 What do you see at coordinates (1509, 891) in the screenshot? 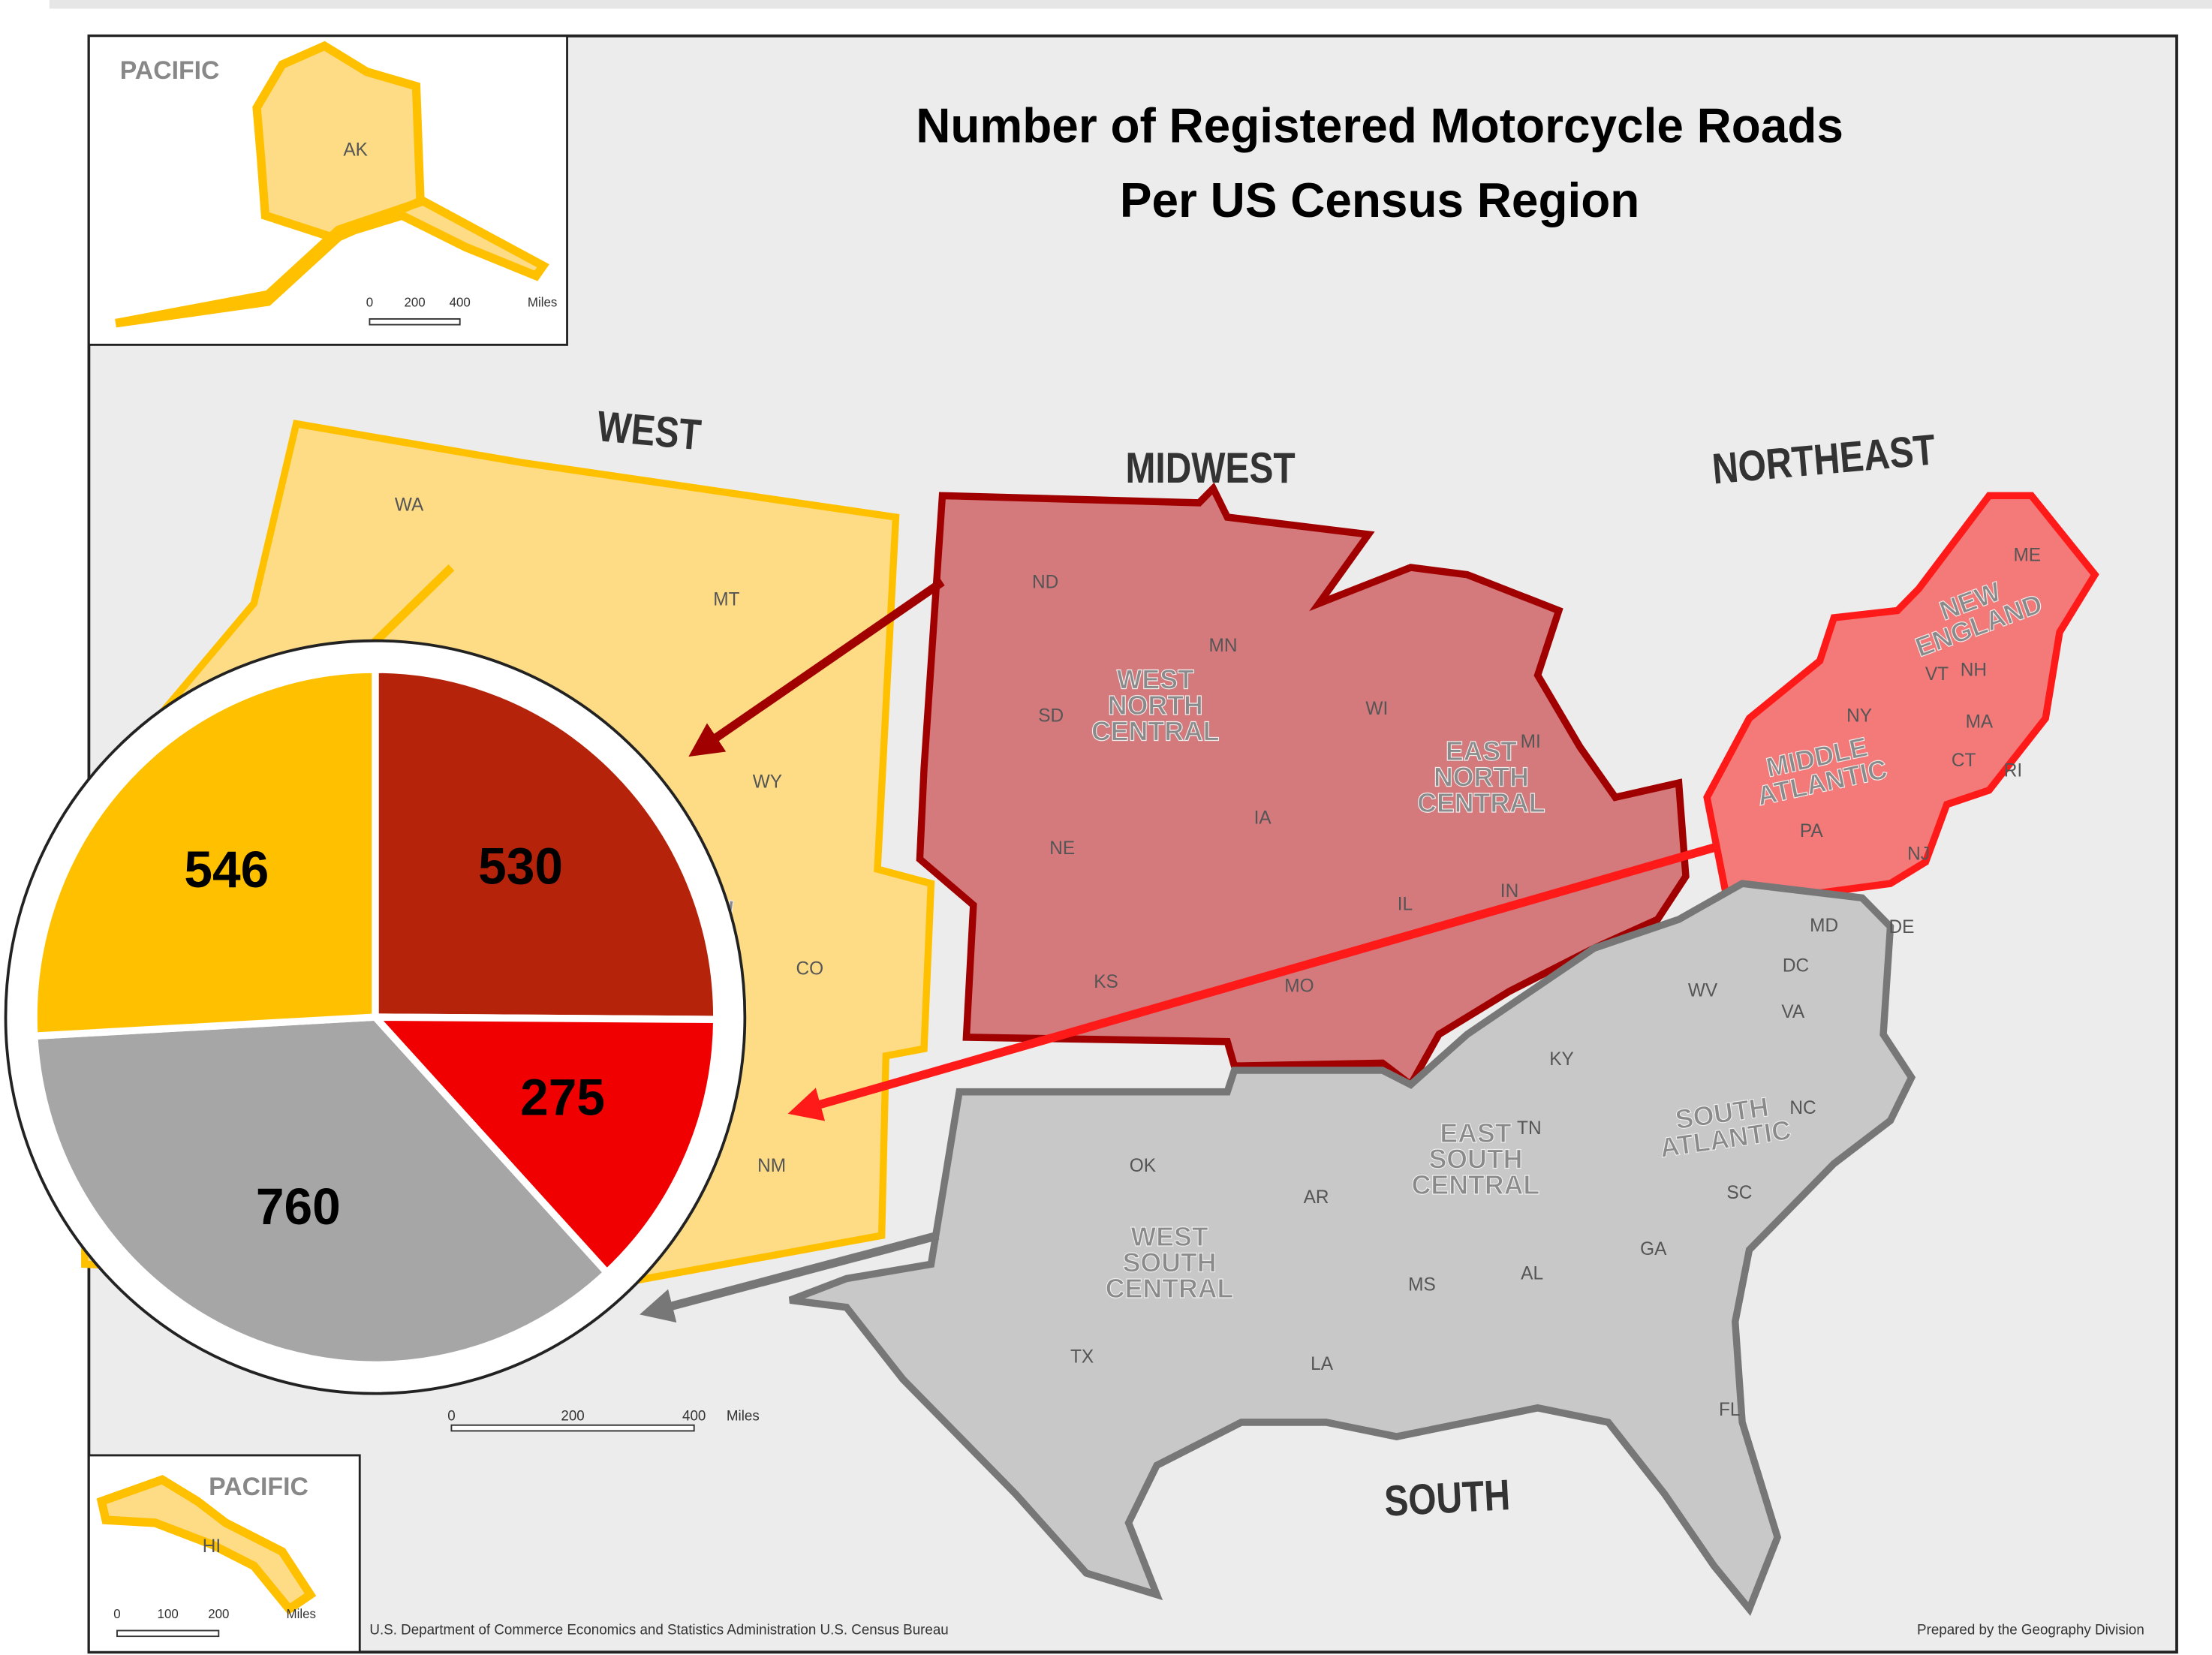
I see `state-label: IN` at bounding box center [1509, 891].